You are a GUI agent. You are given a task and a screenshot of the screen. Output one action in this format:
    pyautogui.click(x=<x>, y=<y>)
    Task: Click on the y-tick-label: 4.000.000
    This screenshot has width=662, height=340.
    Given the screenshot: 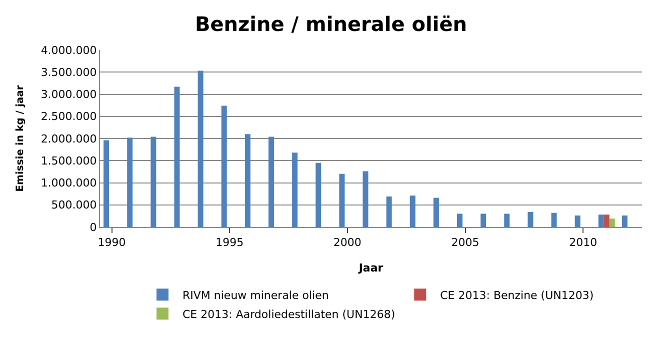 What is the action you would take?
    pyautogui.click(x=68, y=50)
    